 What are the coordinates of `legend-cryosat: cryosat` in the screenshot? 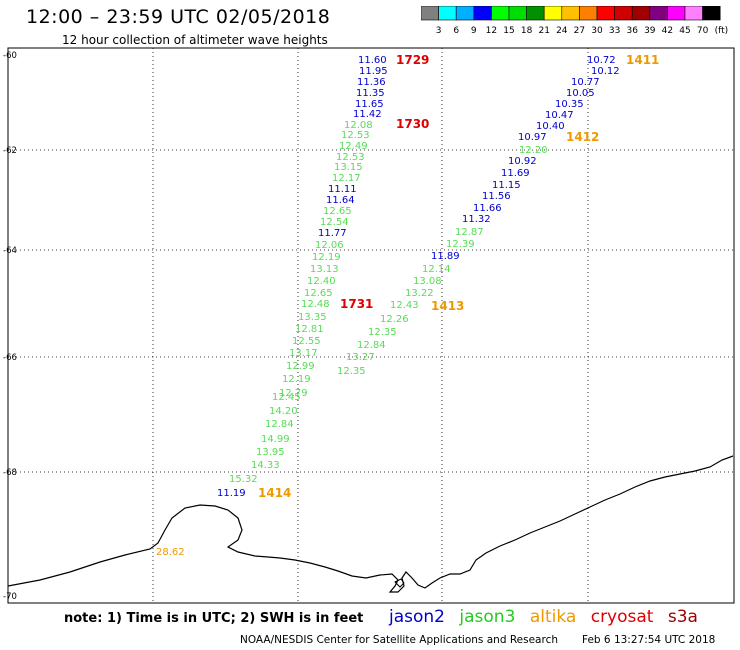 It's located at (622, 617).